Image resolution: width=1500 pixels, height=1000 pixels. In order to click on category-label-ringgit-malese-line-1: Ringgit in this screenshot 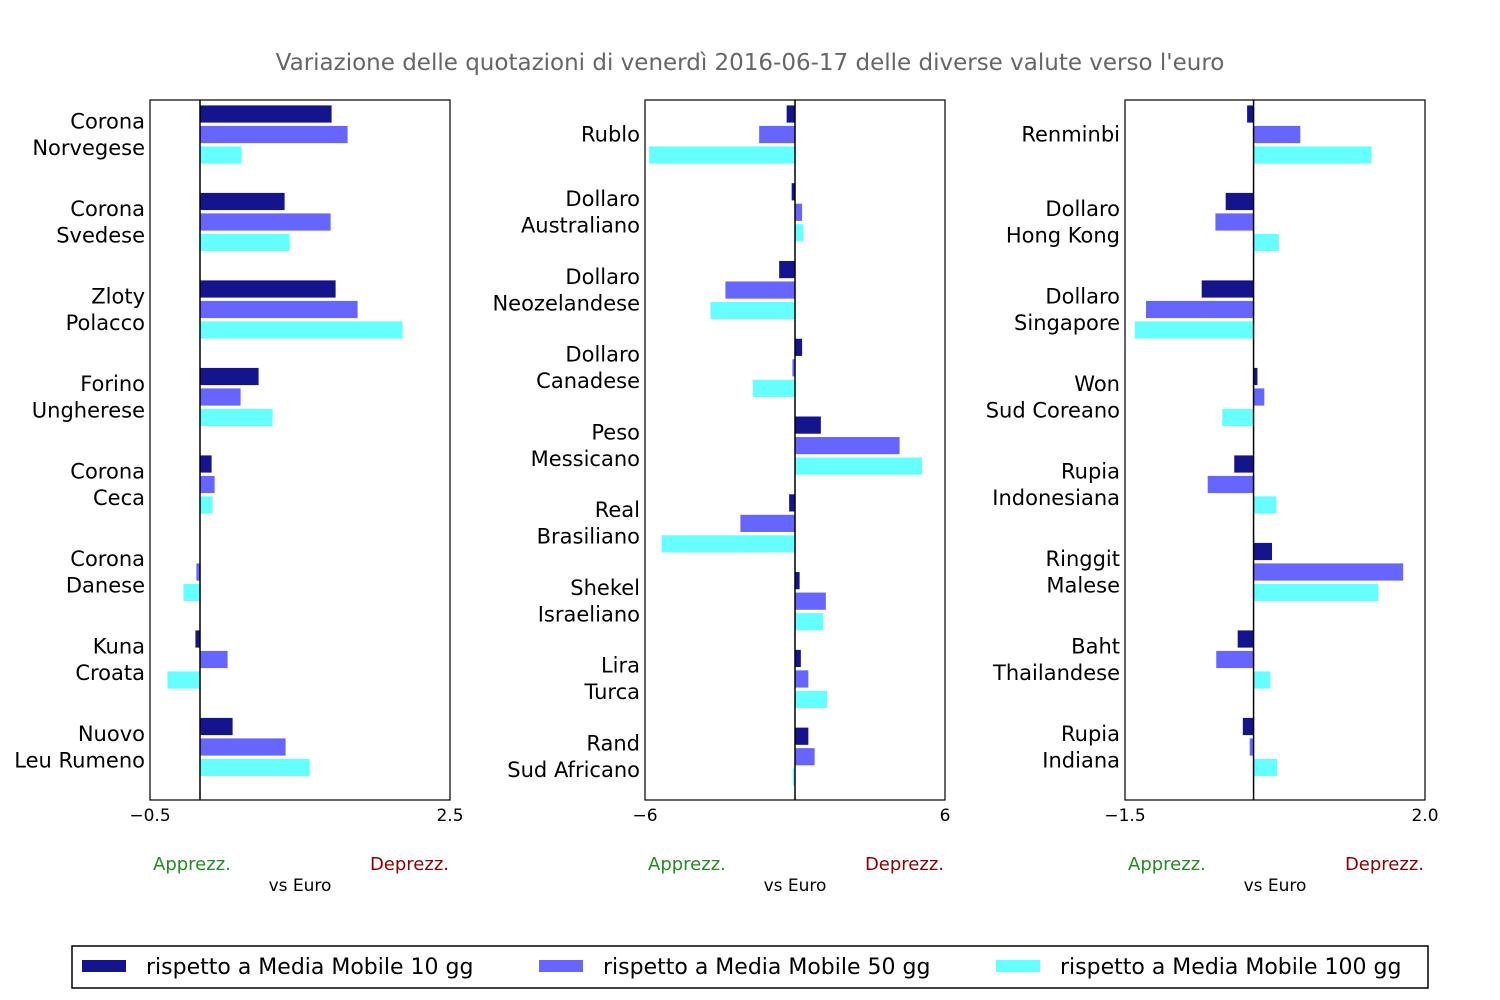, I will do `click(1083, 559)`.